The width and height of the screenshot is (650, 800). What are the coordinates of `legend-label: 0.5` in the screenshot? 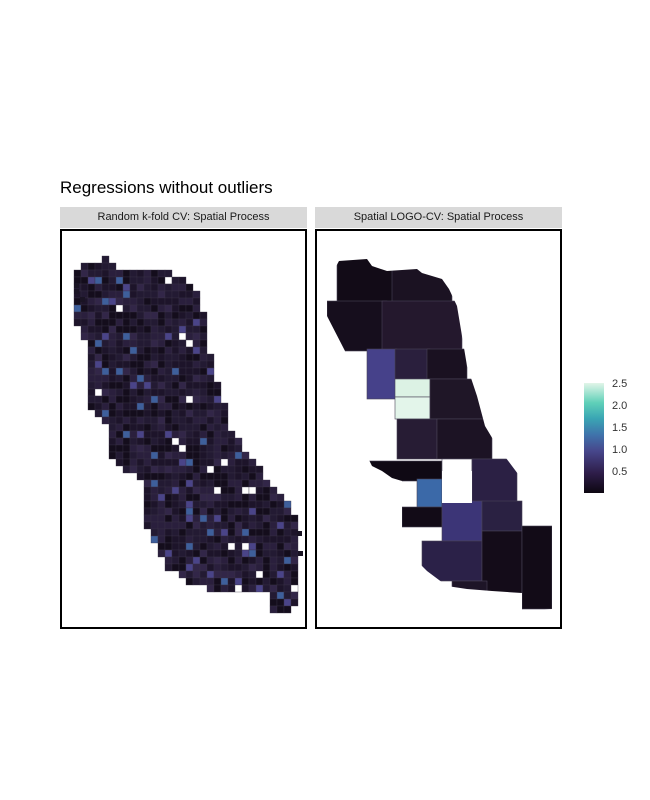 It's located at (620, 472).